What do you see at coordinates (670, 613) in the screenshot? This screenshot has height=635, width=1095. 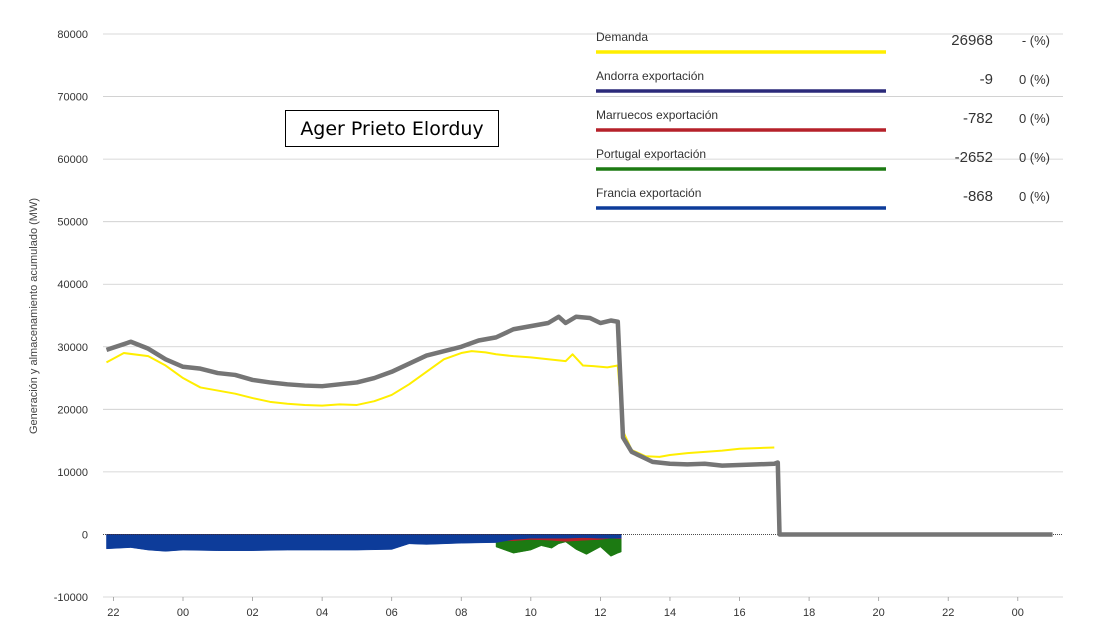 I see `x-tick-label: 14` at bounding box center [670, 613].